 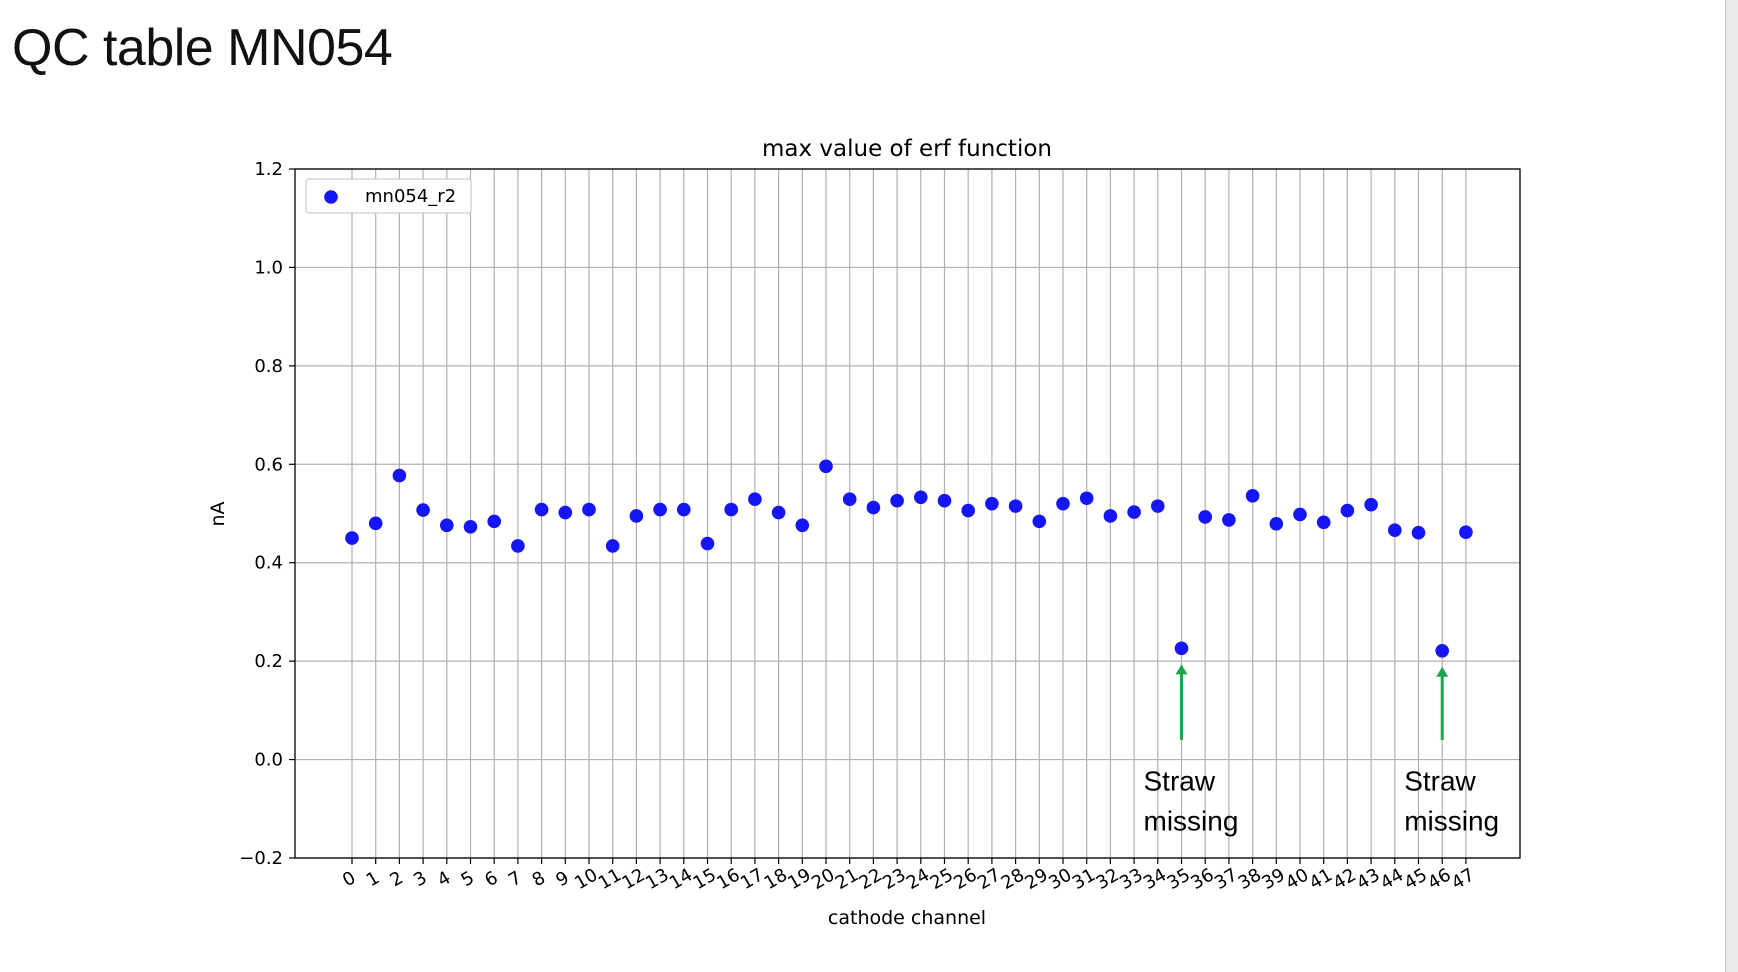 I want to click on x-tick-label: 47, so click(x=1463, y=879).